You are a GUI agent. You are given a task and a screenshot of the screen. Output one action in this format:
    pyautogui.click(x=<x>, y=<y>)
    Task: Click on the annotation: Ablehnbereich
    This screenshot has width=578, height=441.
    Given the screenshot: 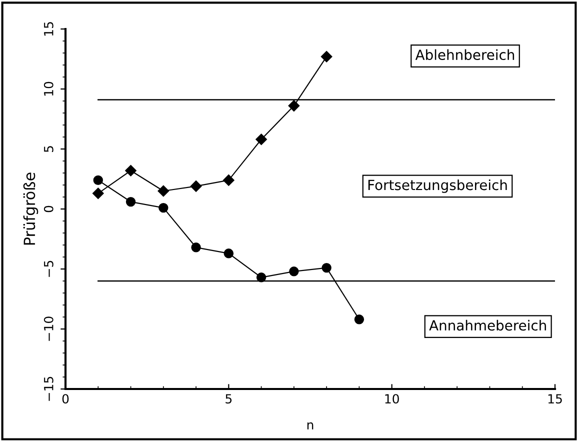 What is the action you would take?
    pyautogui.click(x=464, y=54)
    